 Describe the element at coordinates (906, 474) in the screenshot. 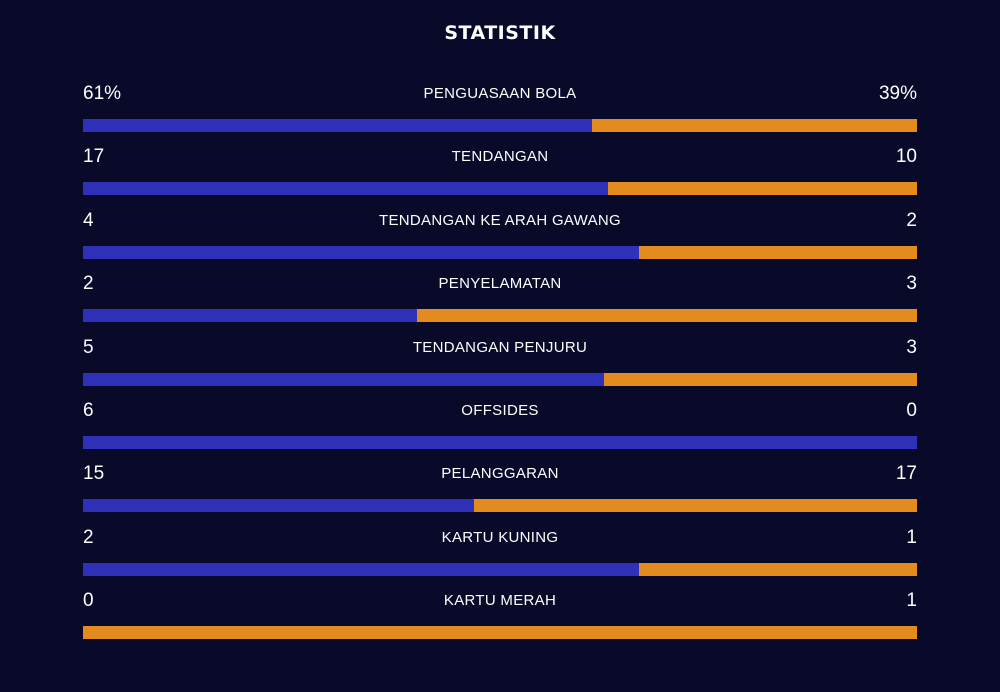

I see `away-value: 17` at that location.